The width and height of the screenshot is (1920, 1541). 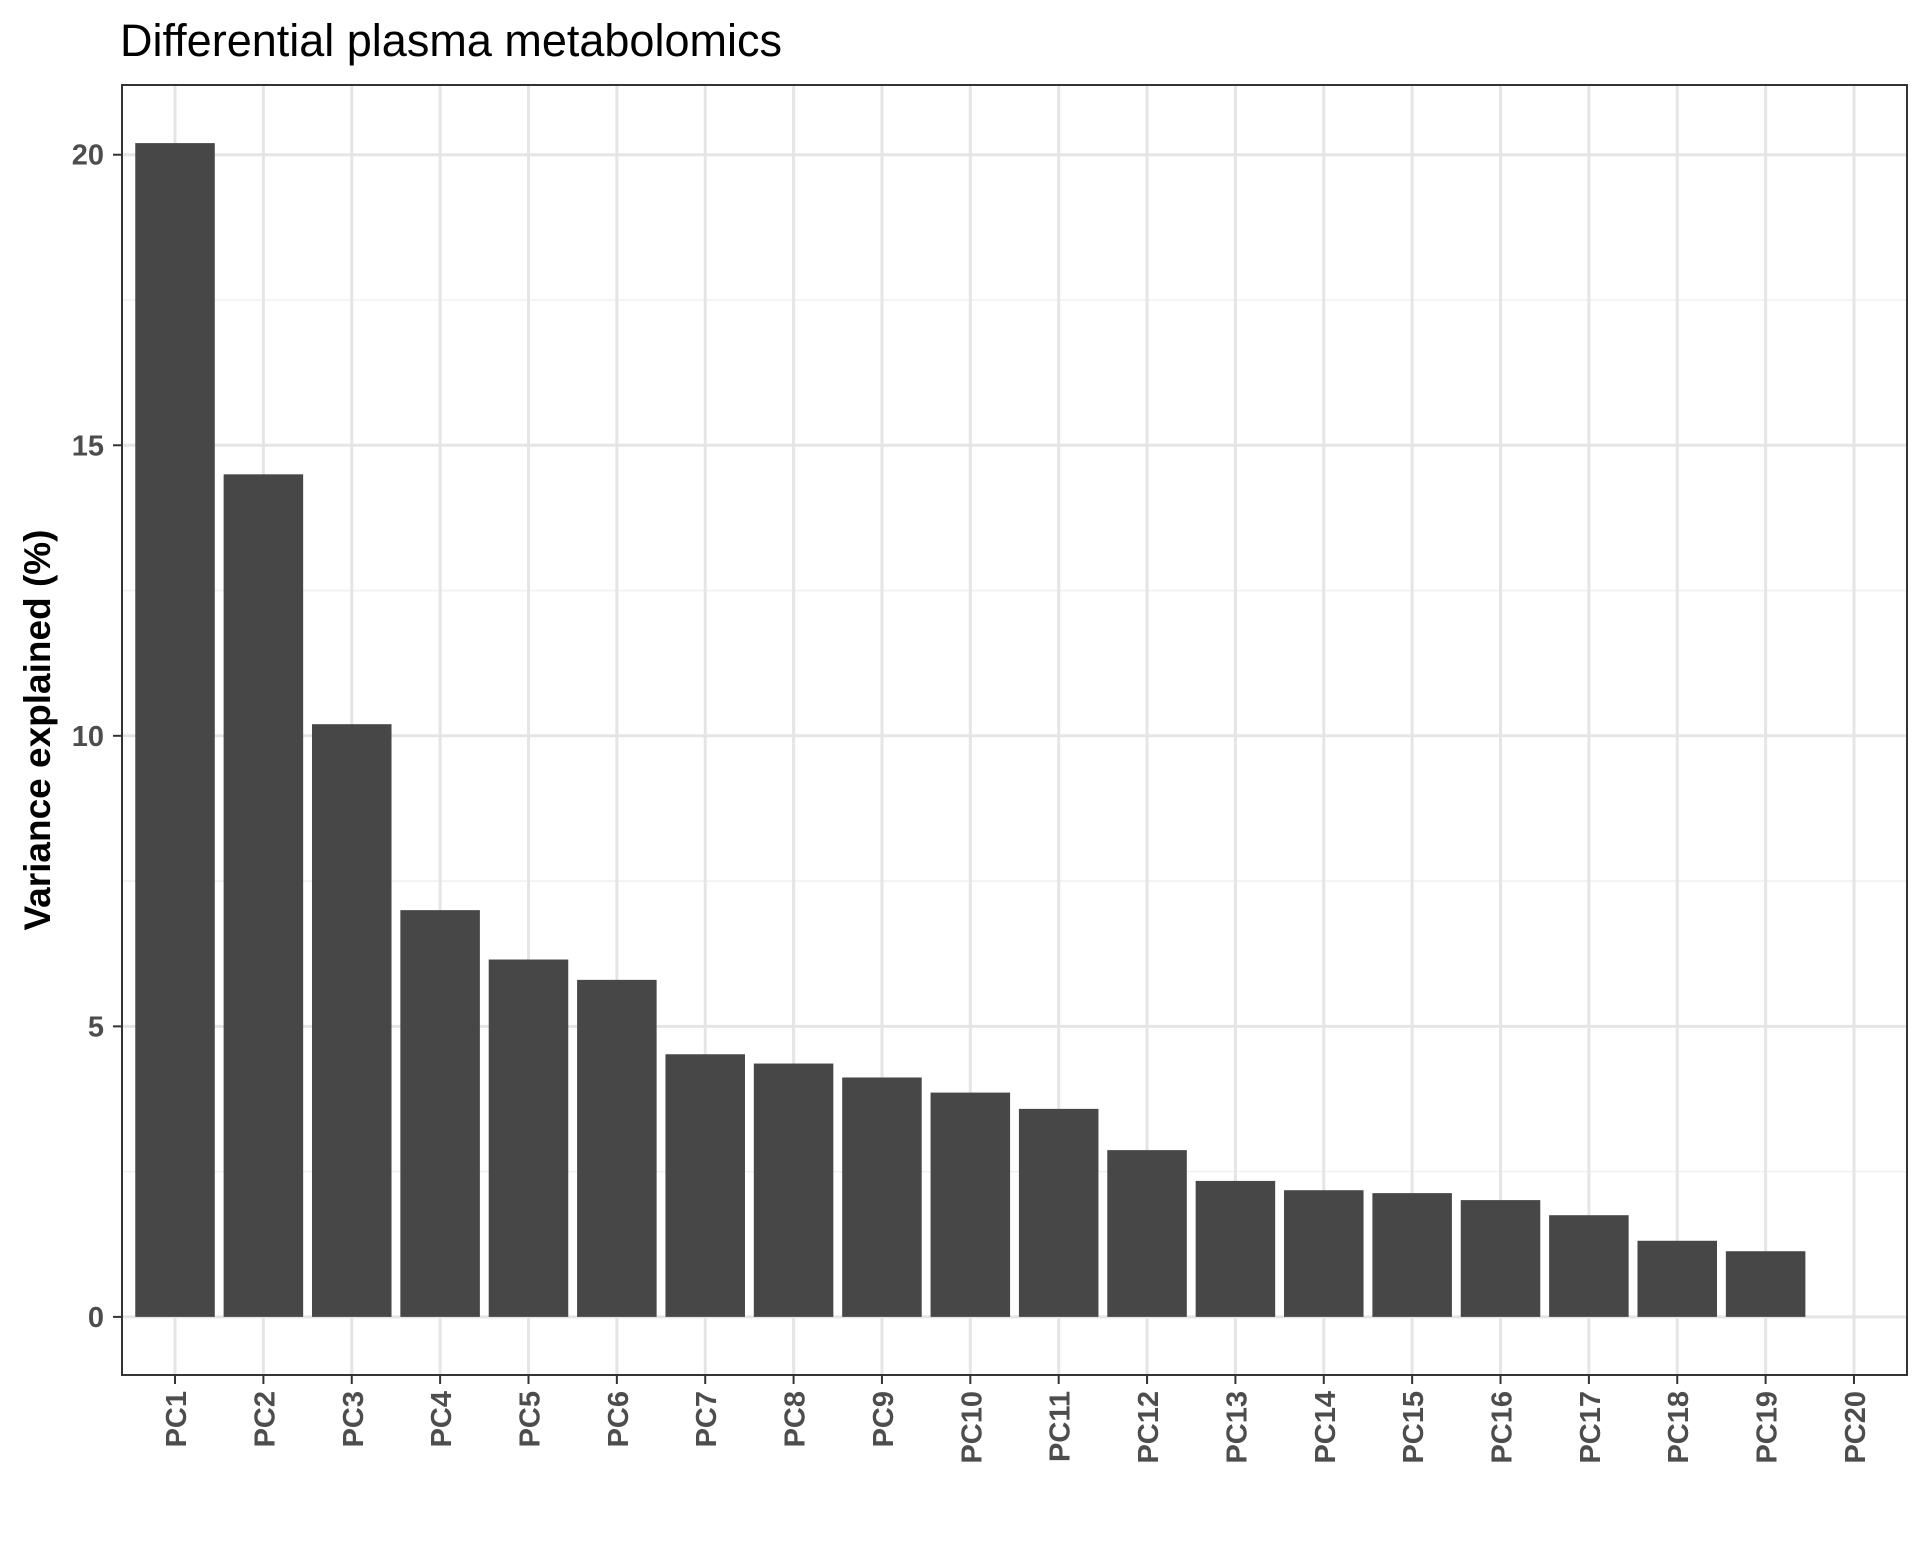 What do you see at coordinates (972, 1427) in the screenshot?
I see `x-tick-label: PC10` at bounding box center [972, 1427].